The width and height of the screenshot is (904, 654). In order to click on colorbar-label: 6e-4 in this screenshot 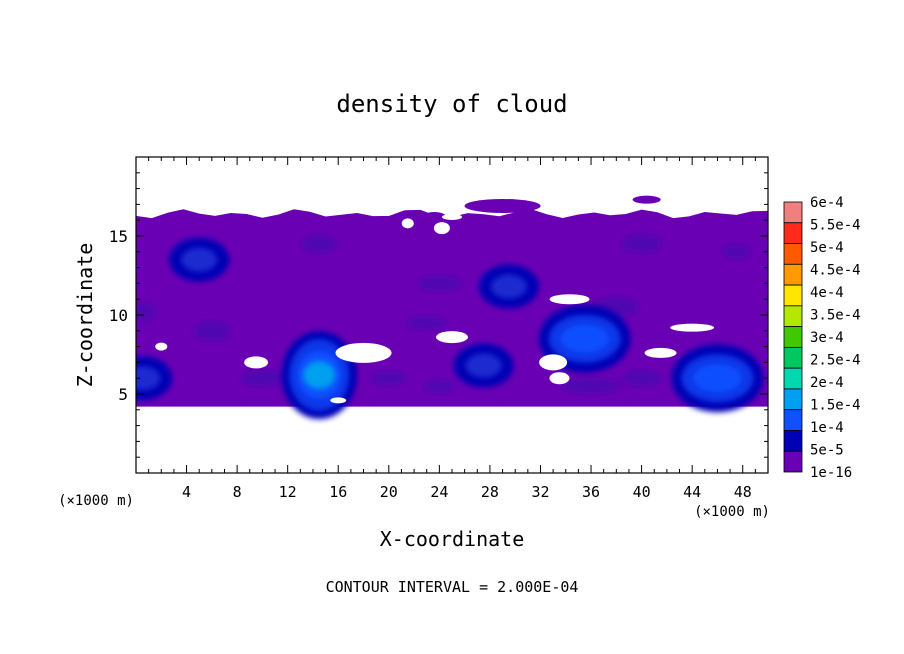, I will do `click(827, 203)`.